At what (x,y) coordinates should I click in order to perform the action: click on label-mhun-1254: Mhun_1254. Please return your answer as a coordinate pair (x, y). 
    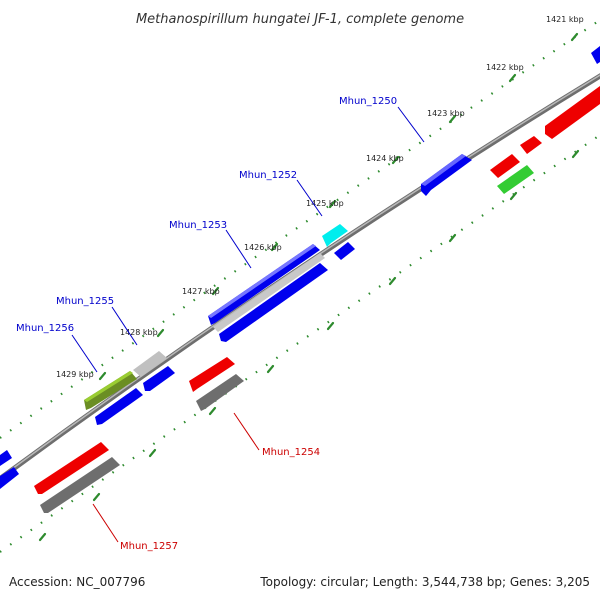
    Looking at the image, I should click on (291, 452).